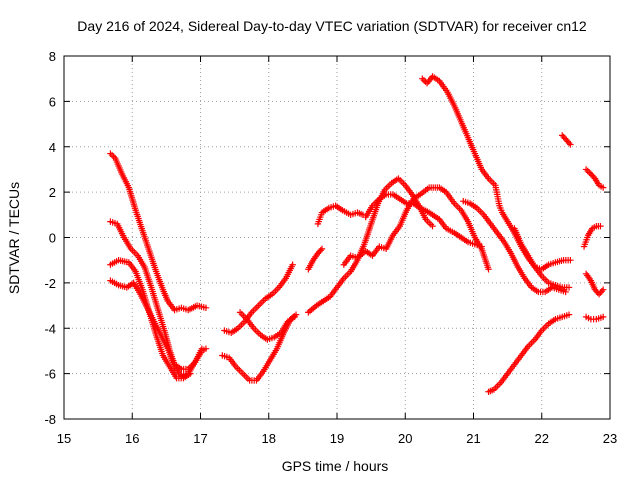  Describe the element at coordinates (52, 192) in the screenshot. I see `y-tick-label: 2` at that location.